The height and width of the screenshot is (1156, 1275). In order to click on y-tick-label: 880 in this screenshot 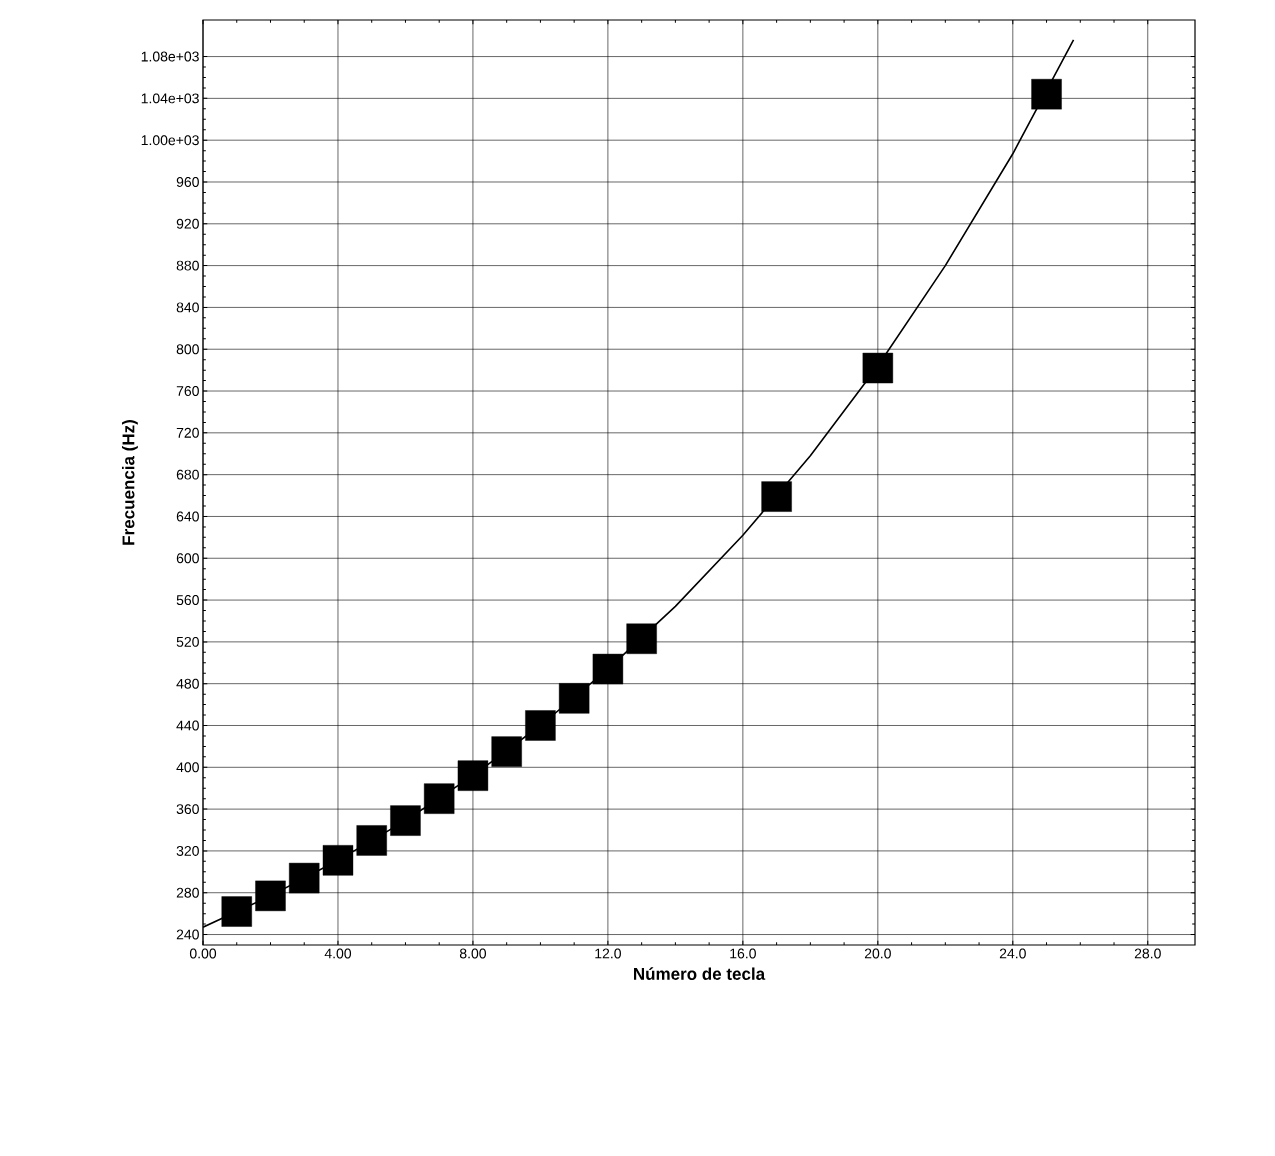, I will do `click(187, 265)`.